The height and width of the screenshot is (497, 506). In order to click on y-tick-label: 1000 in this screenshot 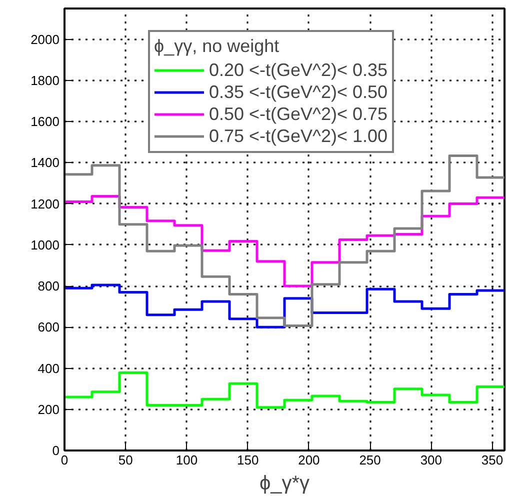, I will do `click(45, 244)`.